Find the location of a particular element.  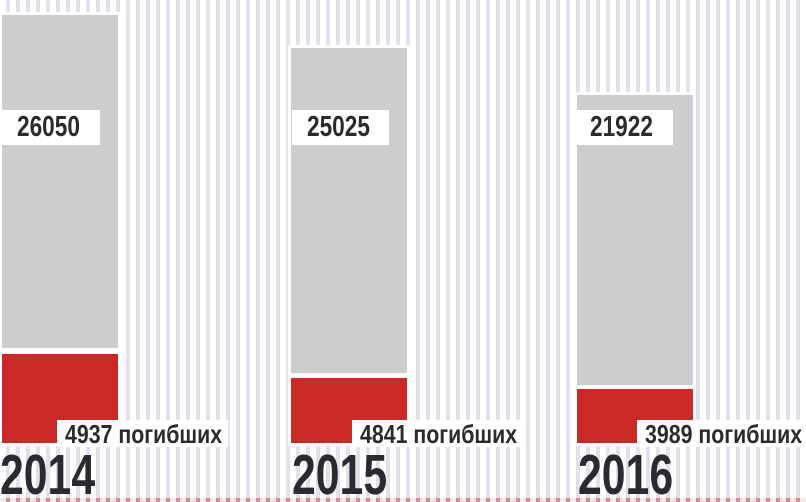

total-value-label-2016: 21922 is located at coordinates (624, 127).